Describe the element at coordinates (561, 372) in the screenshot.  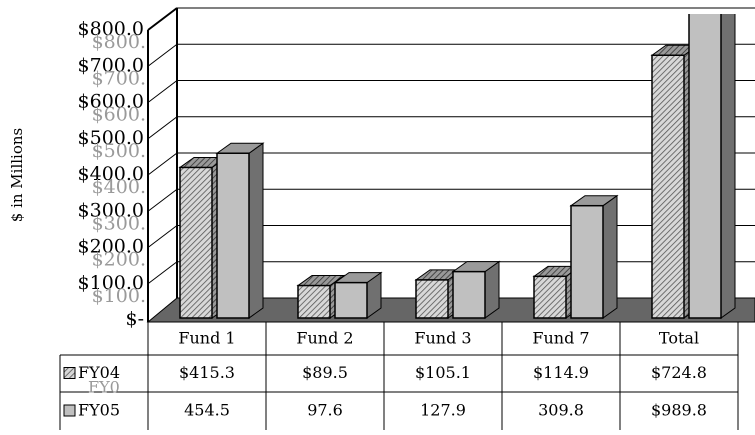
I see `table-cell: $114.9` at that location.